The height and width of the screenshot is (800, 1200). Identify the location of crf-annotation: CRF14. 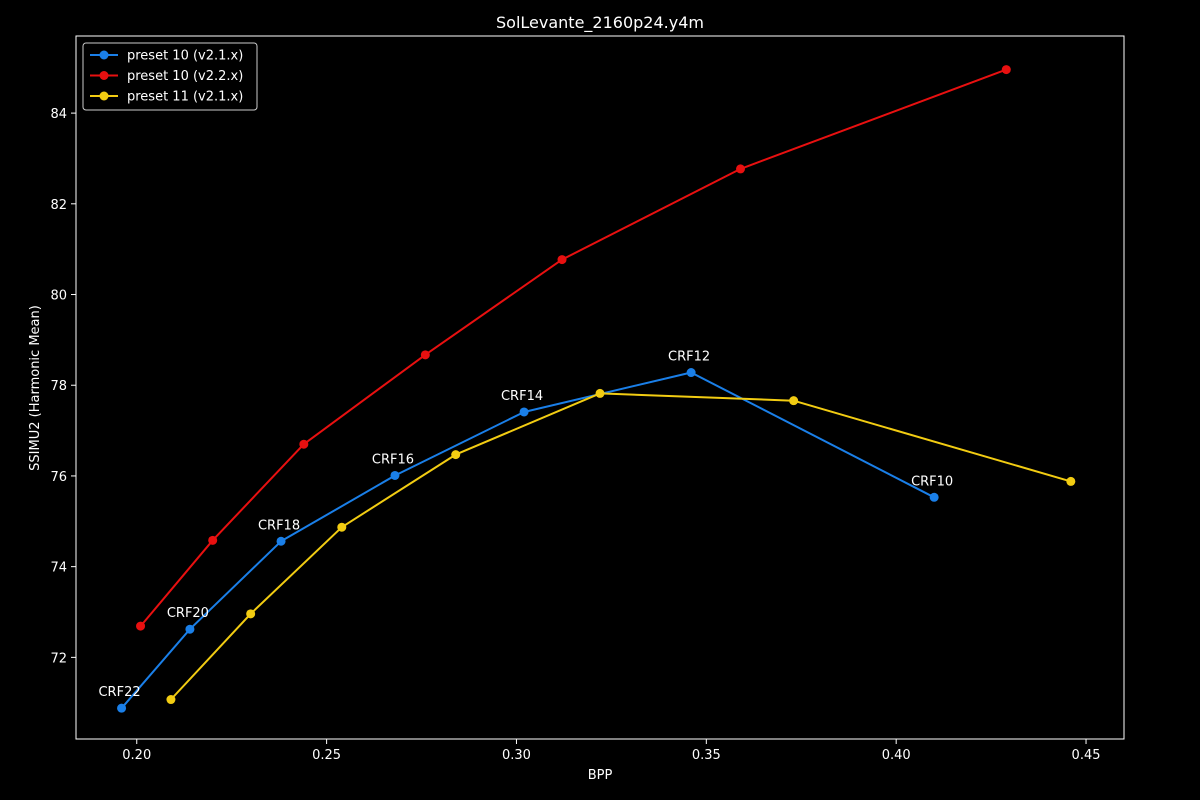
(522, 396).